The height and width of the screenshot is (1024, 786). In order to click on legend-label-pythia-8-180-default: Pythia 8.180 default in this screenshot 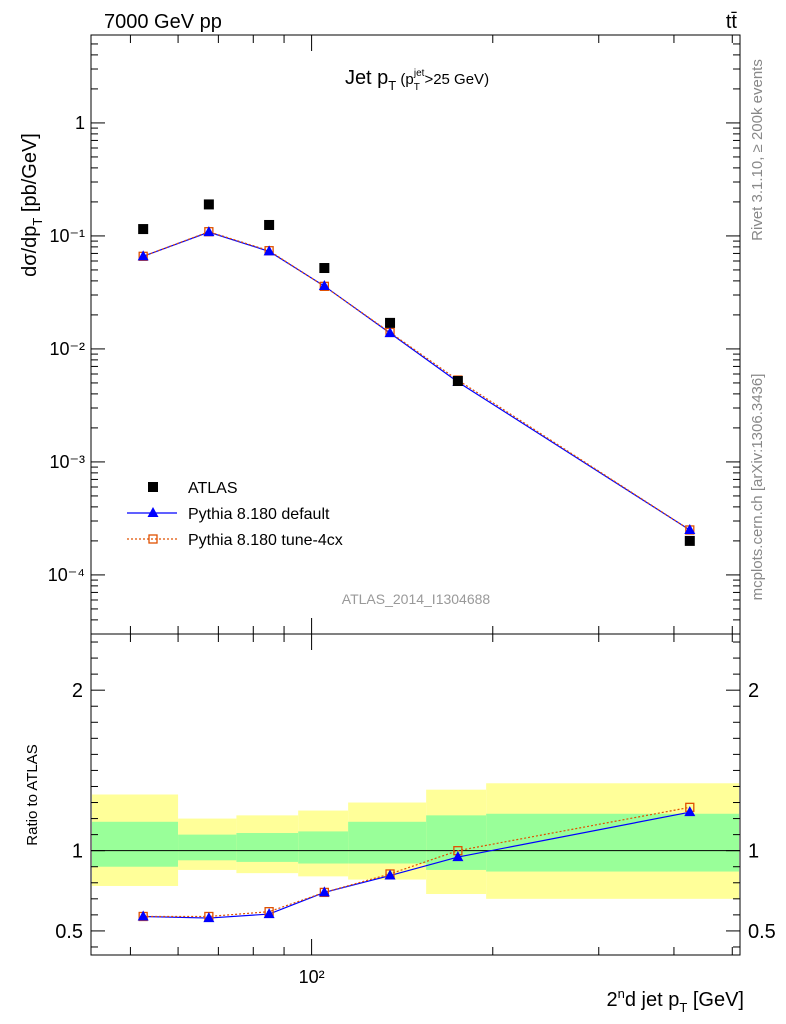, I will do `click(259, 514)`.